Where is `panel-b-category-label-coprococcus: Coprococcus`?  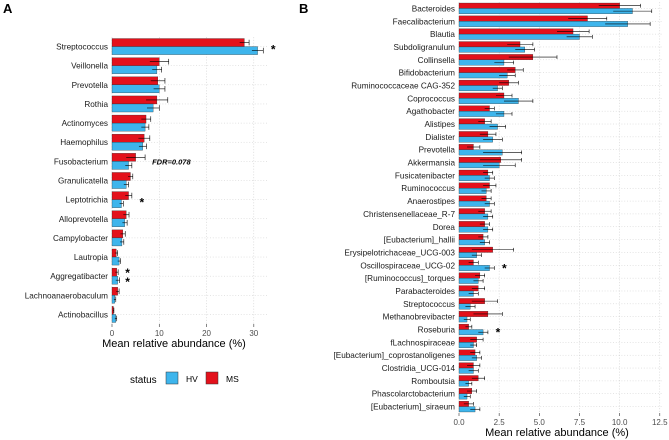
panel-b-category-label-coprococcus: Coprococcus is located at coordinates (431, 98).